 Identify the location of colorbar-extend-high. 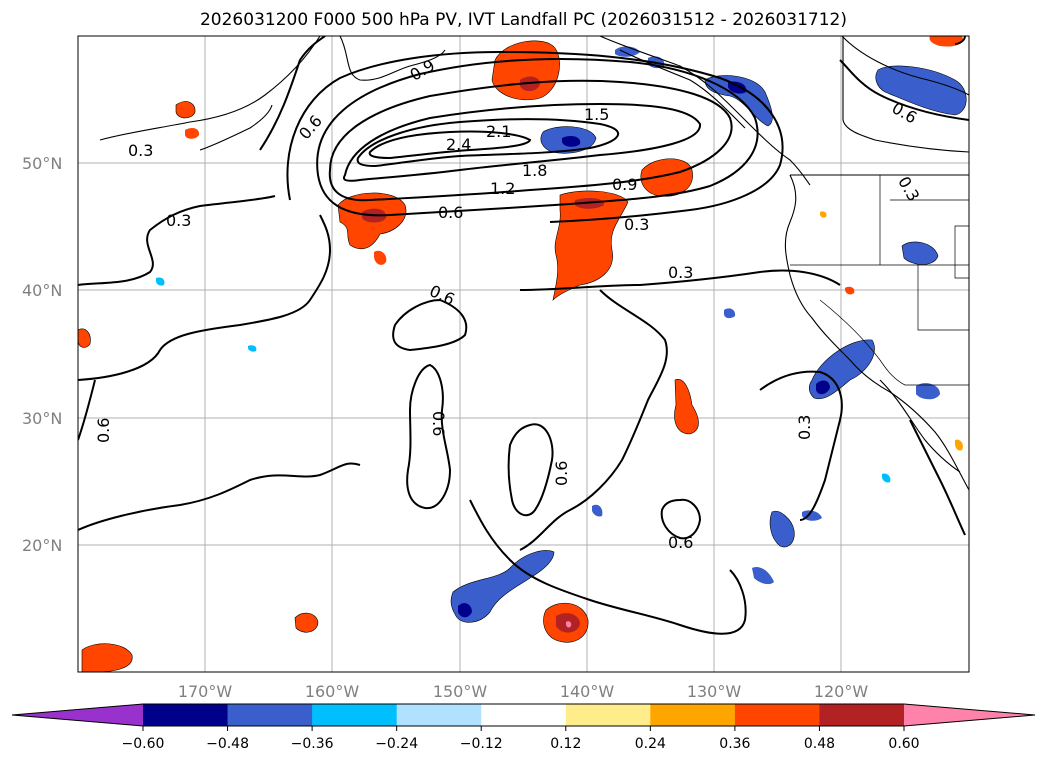
(969, 715).